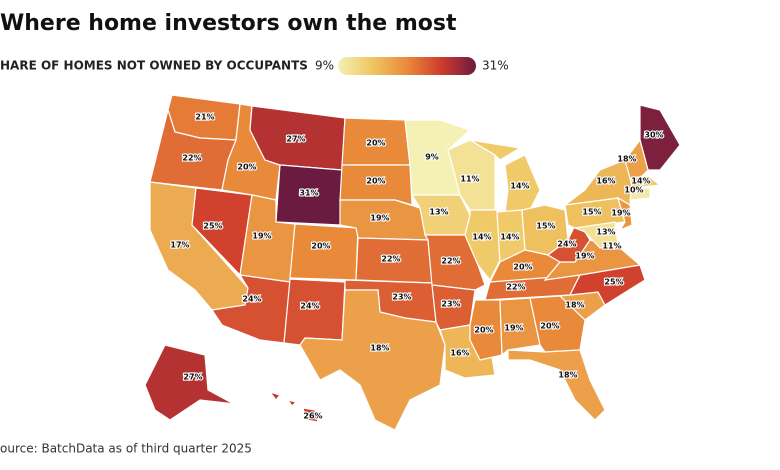 The width and height of the screenshot is (780, 470). I want to click on region-label: 9%, so click(432, 157).